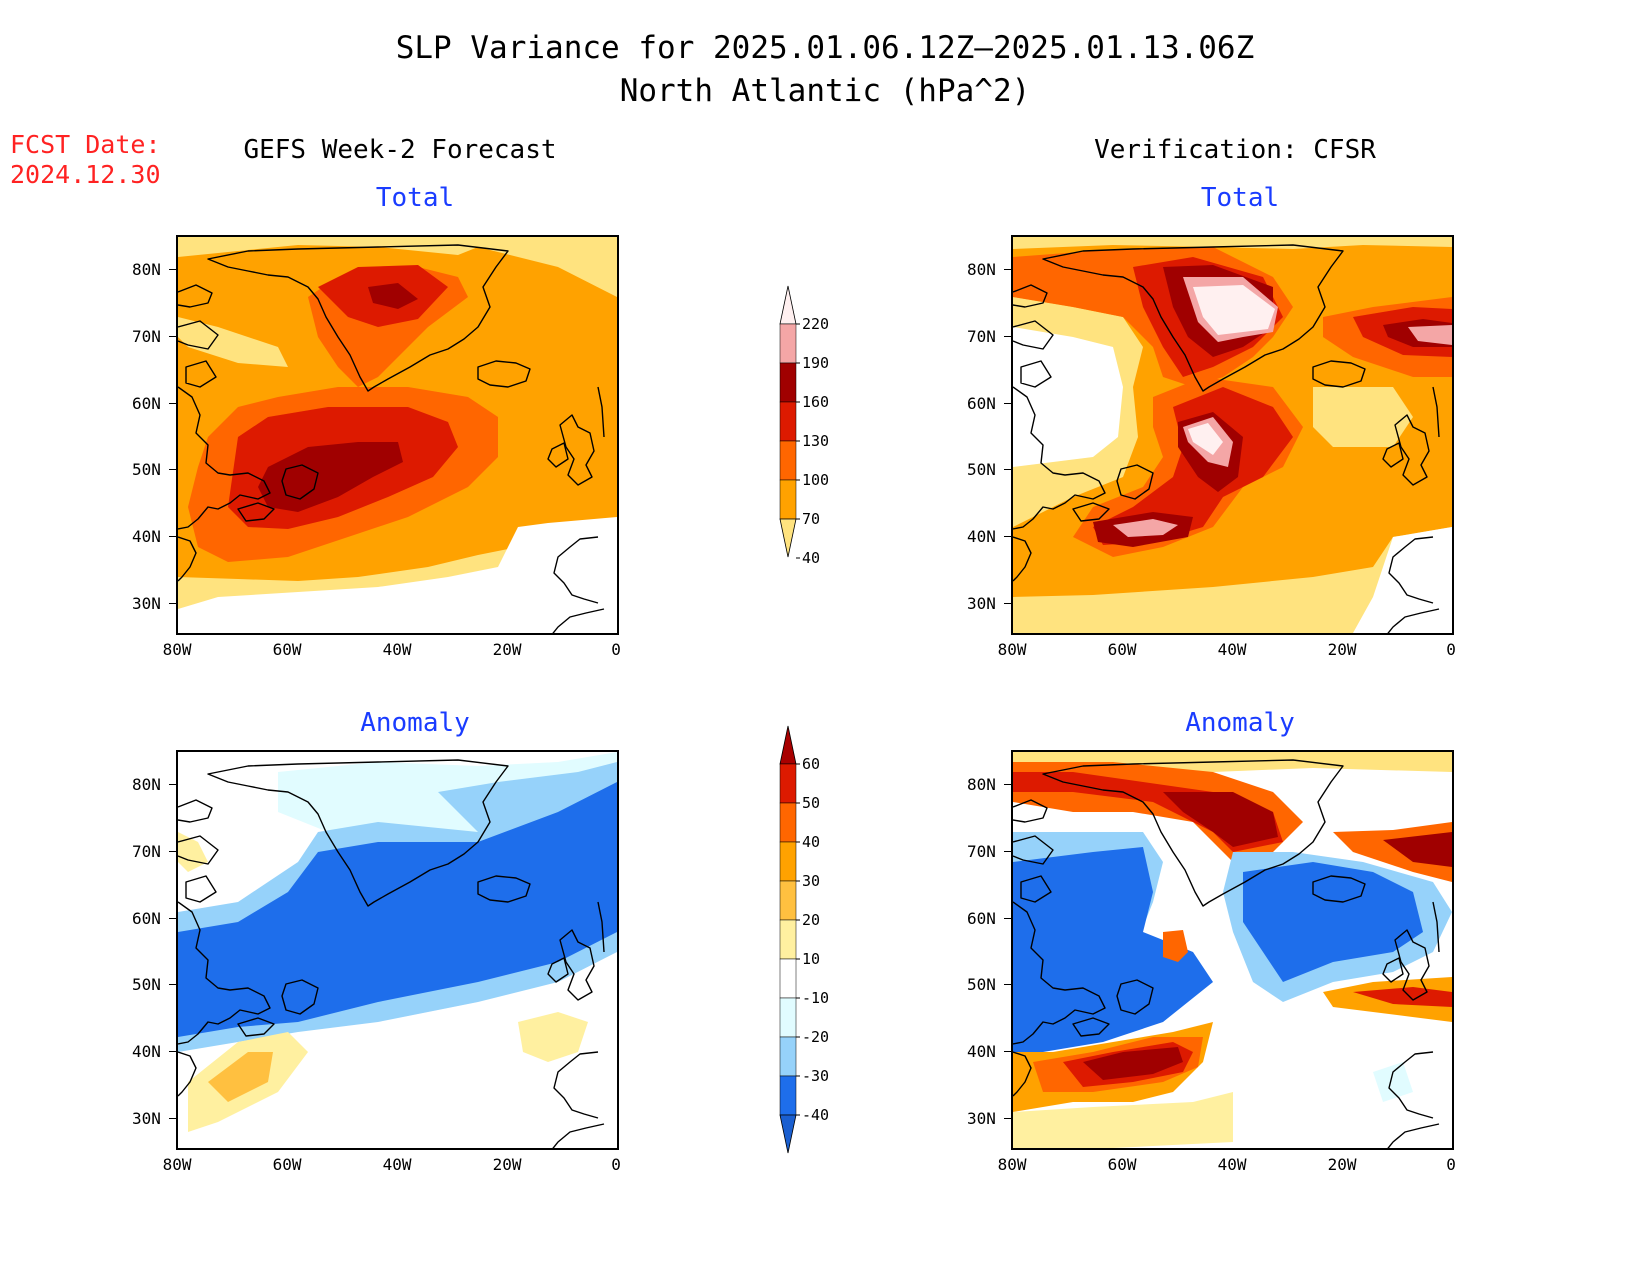  What do you see at coordinates (85, 174) in the screenshot?
I see `fcst-date-value: 2024.12.30` at bounding box center [85, 174].